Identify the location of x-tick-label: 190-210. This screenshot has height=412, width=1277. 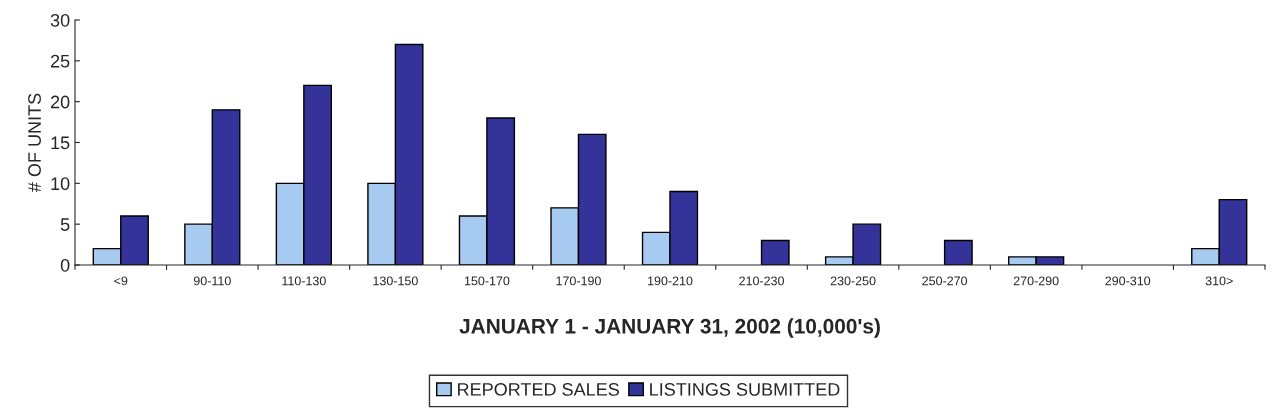
(670, 281).